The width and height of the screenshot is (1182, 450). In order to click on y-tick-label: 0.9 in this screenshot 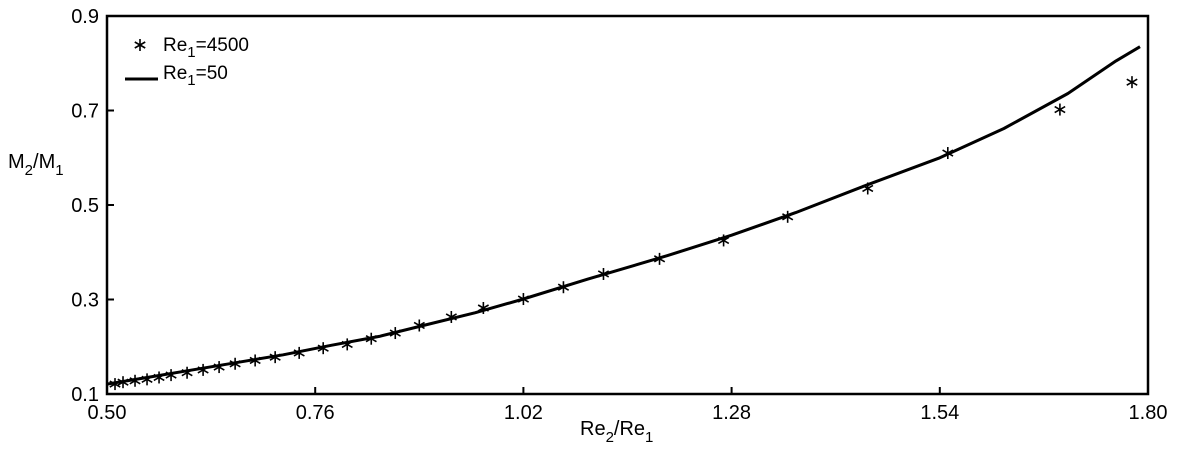, I will do `click(85, 17)`.